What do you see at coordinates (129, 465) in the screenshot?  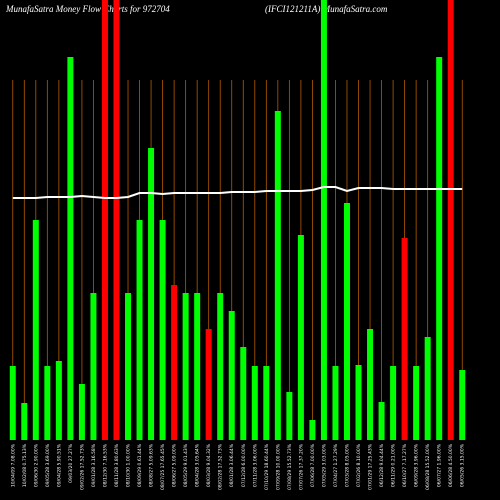 I see `x-tick-label: 08/10/30 1.00.00%` at bounding box center [129, 465].